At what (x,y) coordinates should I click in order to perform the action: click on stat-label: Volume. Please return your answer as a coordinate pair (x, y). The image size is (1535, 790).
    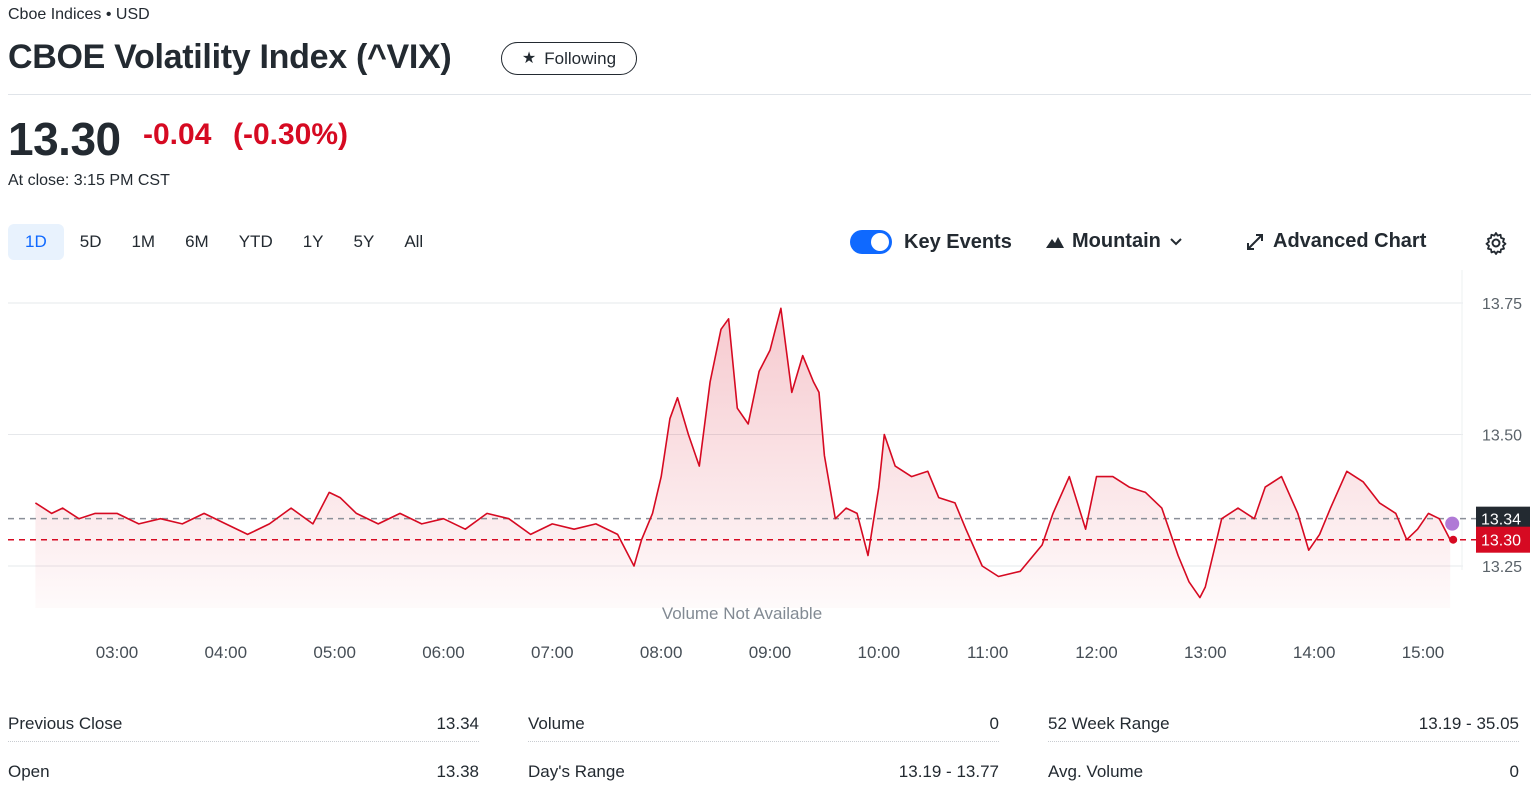
    Looking at the image, I should click on (556, 723).